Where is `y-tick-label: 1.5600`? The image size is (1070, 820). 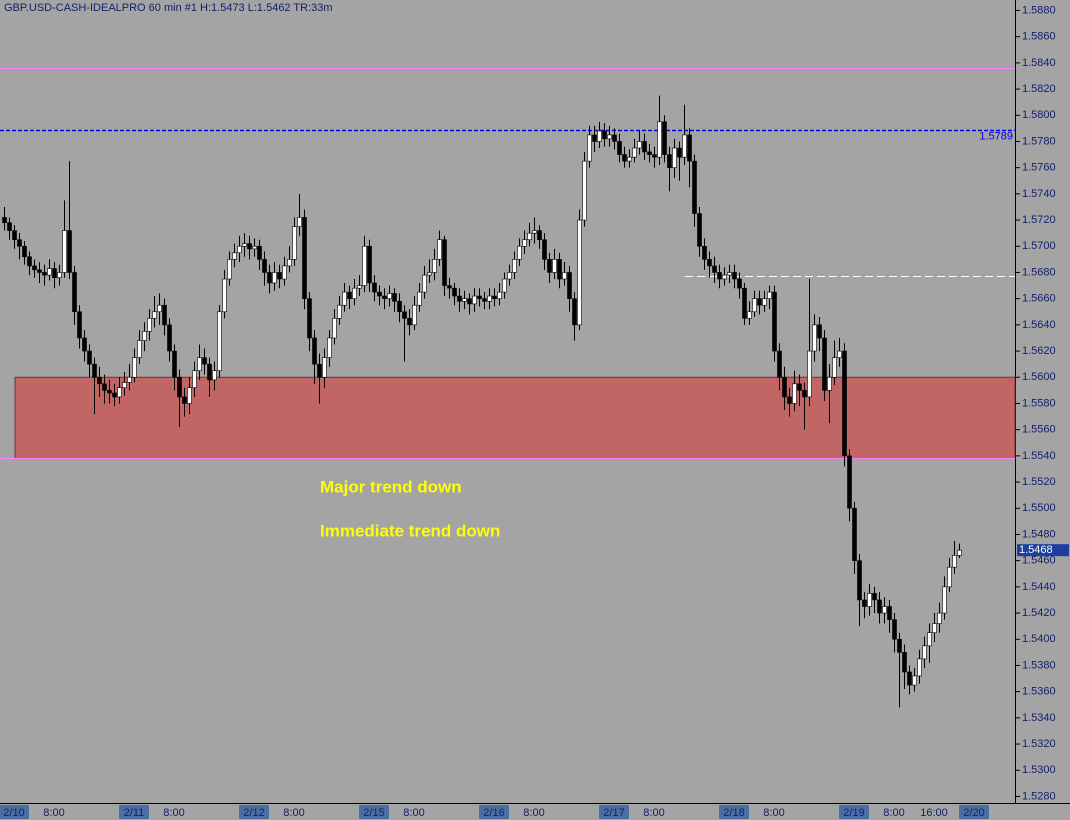 y-tick-label: 1.5600 is located at coordinates (1039, 377).